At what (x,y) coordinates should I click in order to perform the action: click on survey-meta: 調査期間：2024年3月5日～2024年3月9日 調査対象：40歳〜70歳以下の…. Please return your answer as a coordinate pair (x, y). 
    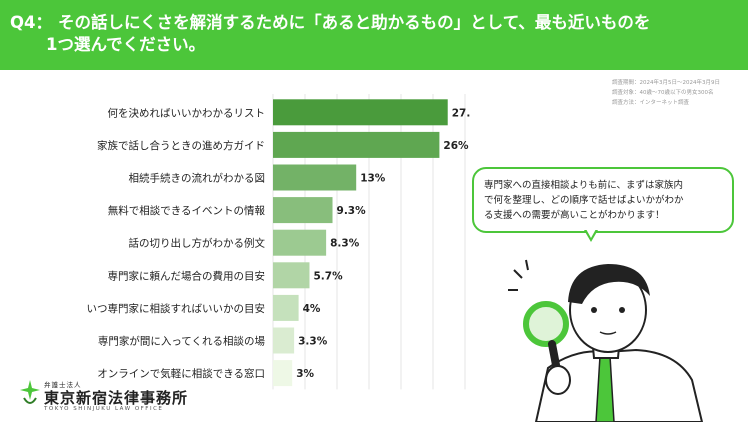
    Looking at the image, I should click on (666, 93).